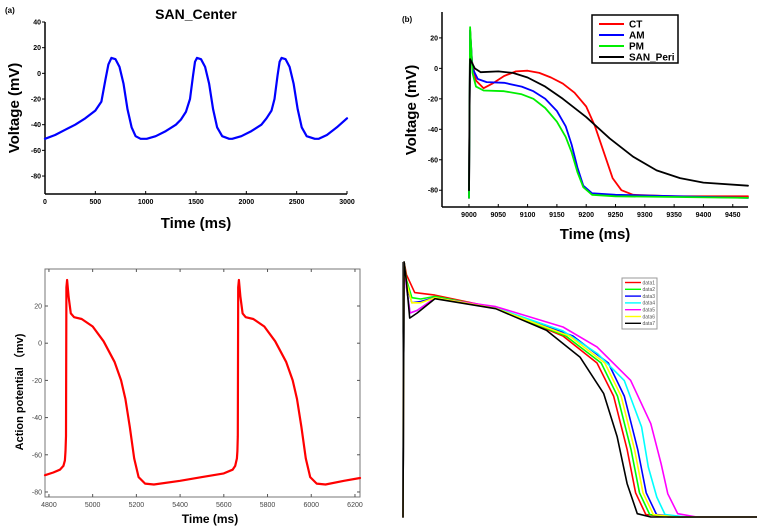 This screenshot has width=757, height=528. Describe the element at coordinates (645, 215) in the screenshot. I see `x-tick-label: 9300` at that location.